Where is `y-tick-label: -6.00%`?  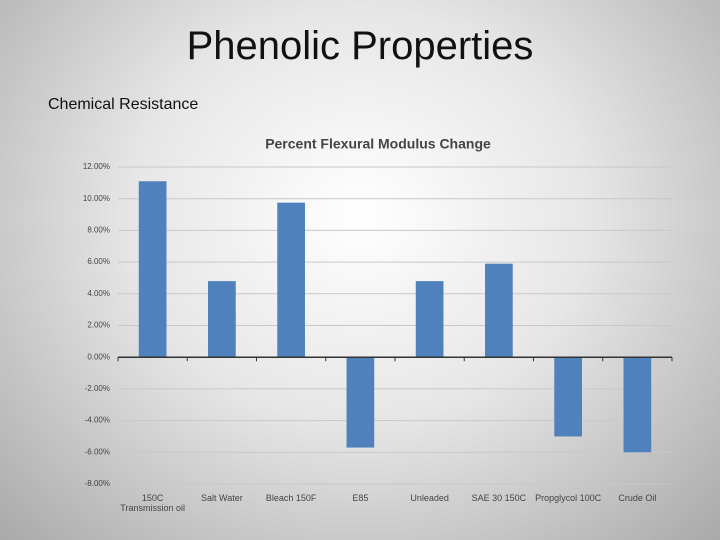
y-tick-label: -6.00% is located at coordinates (97, 451).